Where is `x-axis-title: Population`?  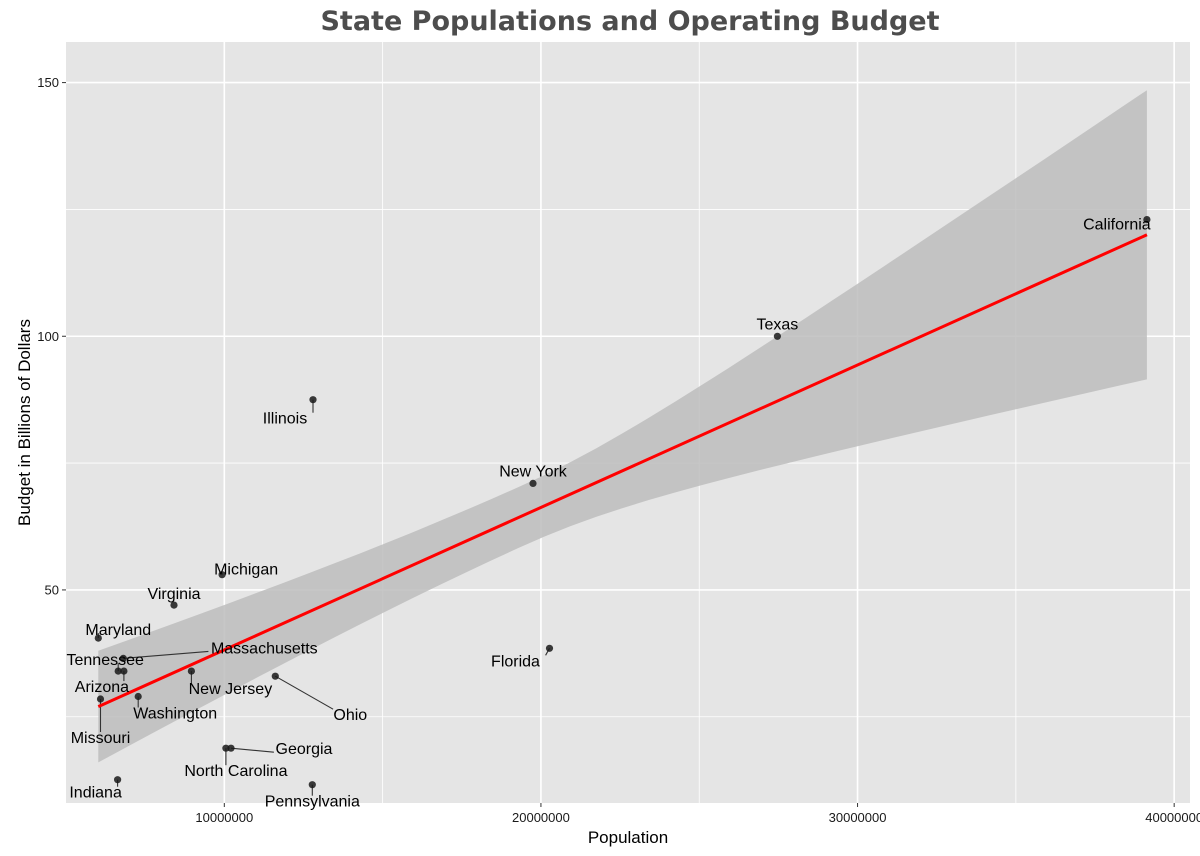 x-axis-title: Population is located at coordinates (628, 837).